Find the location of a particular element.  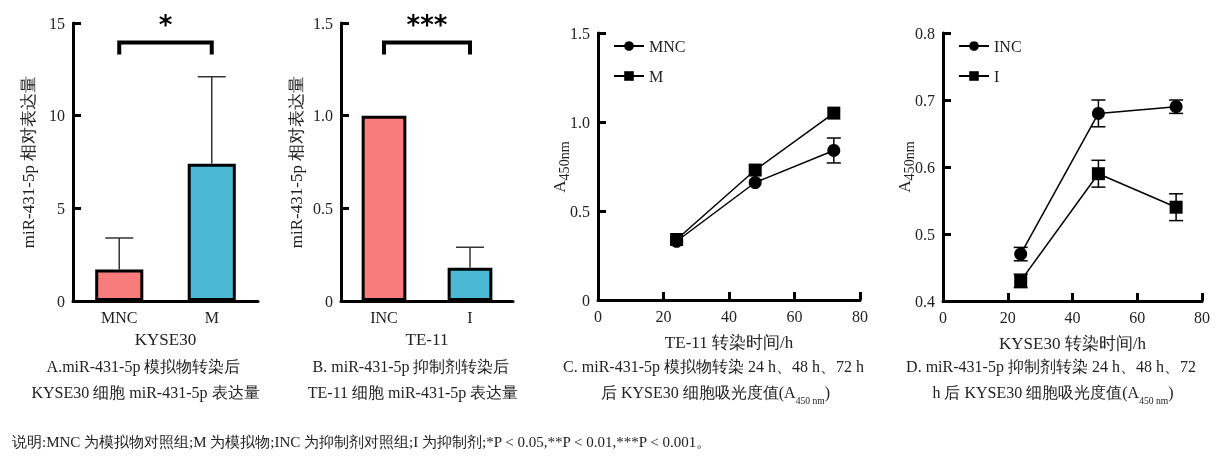

annotation: * is located at coordinates (165, 25).